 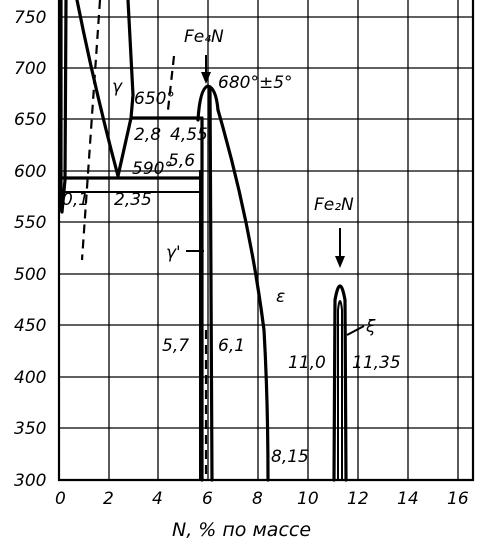 What do you see at coordinates (290, 457) in the screenshot?
I see `label-8-15: 8,15` at bounding box center [290, 457].